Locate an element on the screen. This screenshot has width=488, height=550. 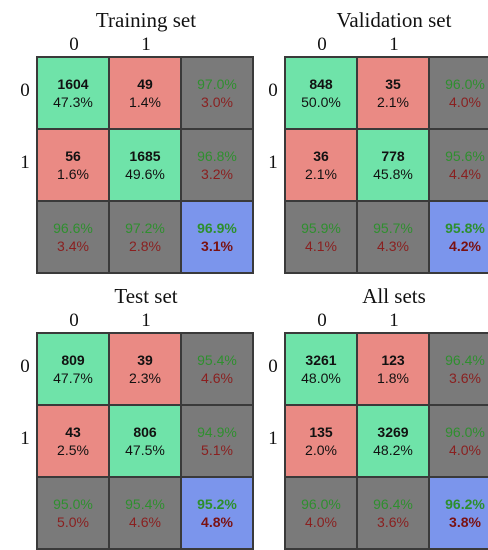
cell-primary-value: 96.9% is located at coordinates (217, 228).